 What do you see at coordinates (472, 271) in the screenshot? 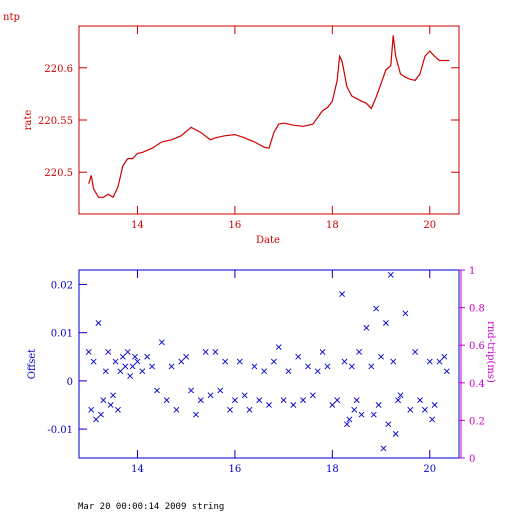
I see `bottom-y2-tick-label: 1` at bounding box center [472, 271].